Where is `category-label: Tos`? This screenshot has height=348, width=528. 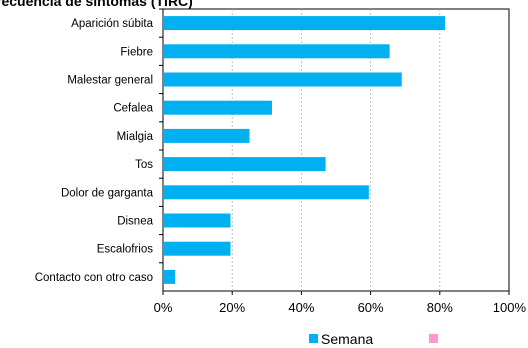
category-label: Tos is located at coordinates (144, 165).